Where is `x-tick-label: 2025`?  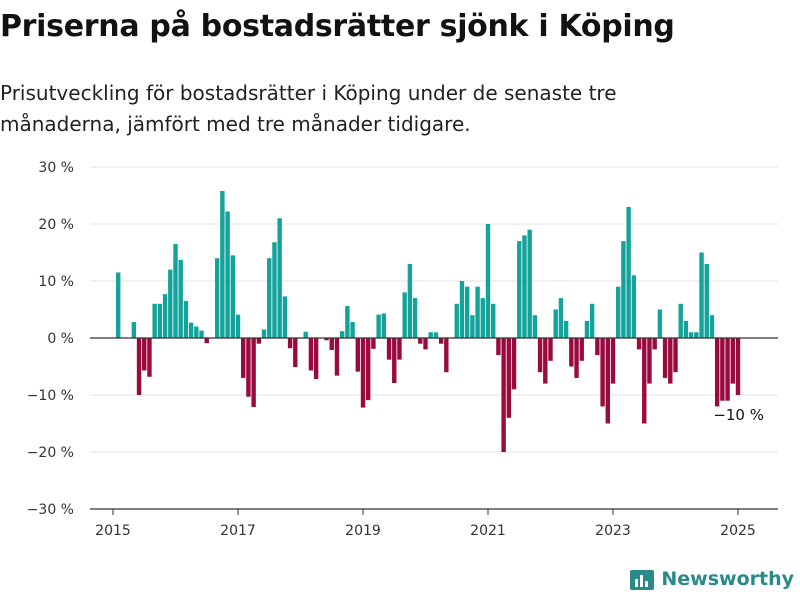 x-tick-label: 2025 is located at coordinates (738, 531).